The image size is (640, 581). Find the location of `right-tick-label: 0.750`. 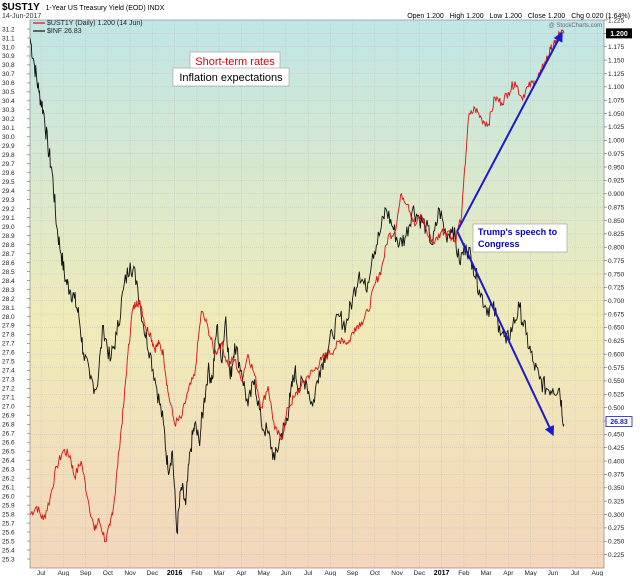

right-tick-label: 0.750 is located at coordinates (616, 274).